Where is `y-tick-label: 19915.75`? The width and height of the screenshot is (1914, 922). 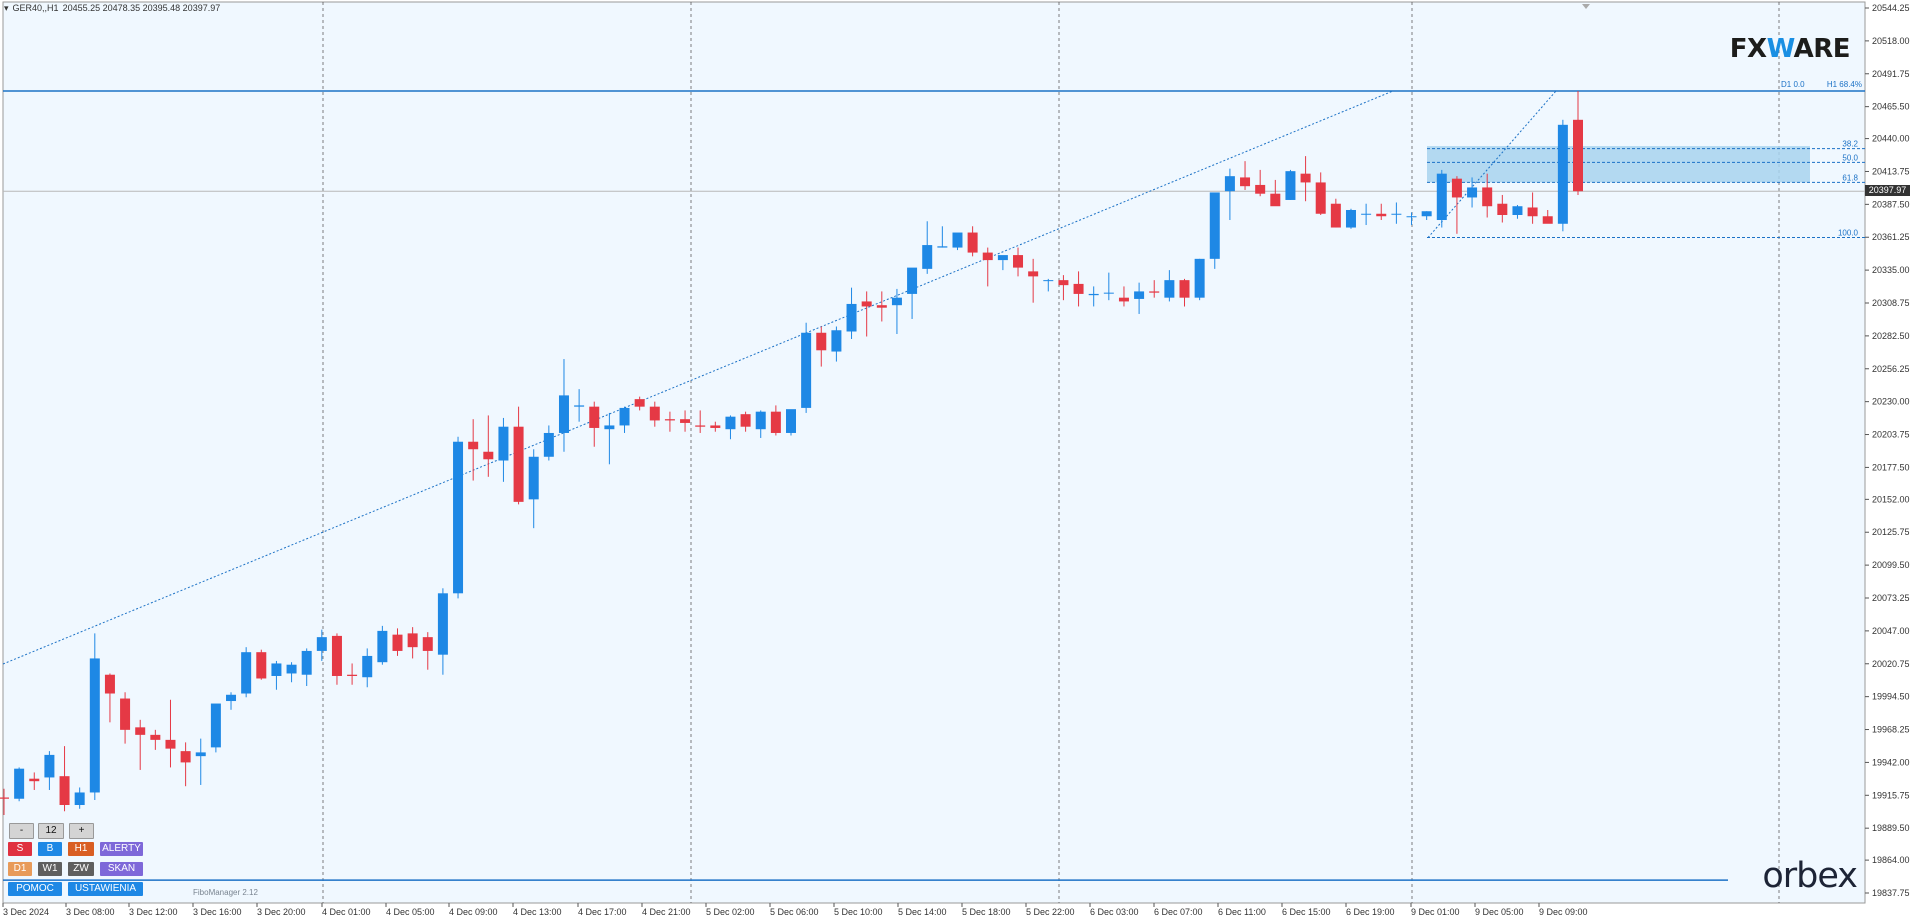 y-tick-label: 19915.75 is located at coordinates (1891, 795).